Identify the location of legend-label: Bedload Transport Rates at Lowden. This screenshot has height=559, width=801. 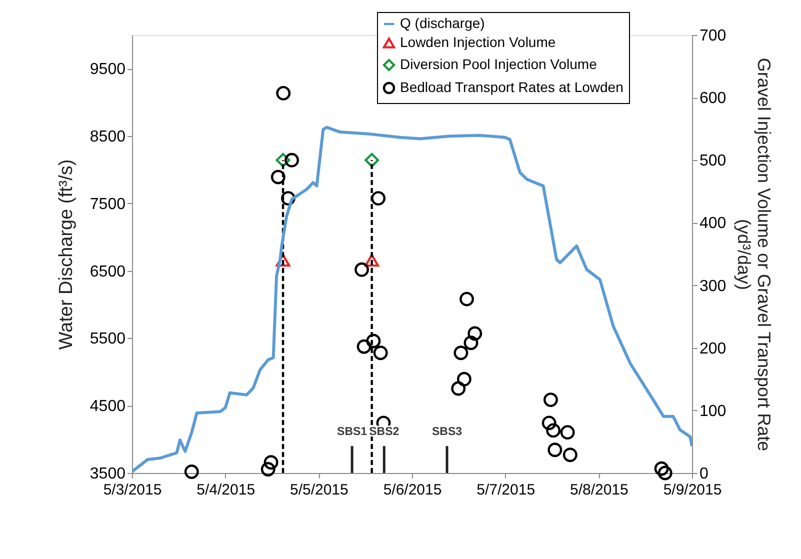
(512, 87).